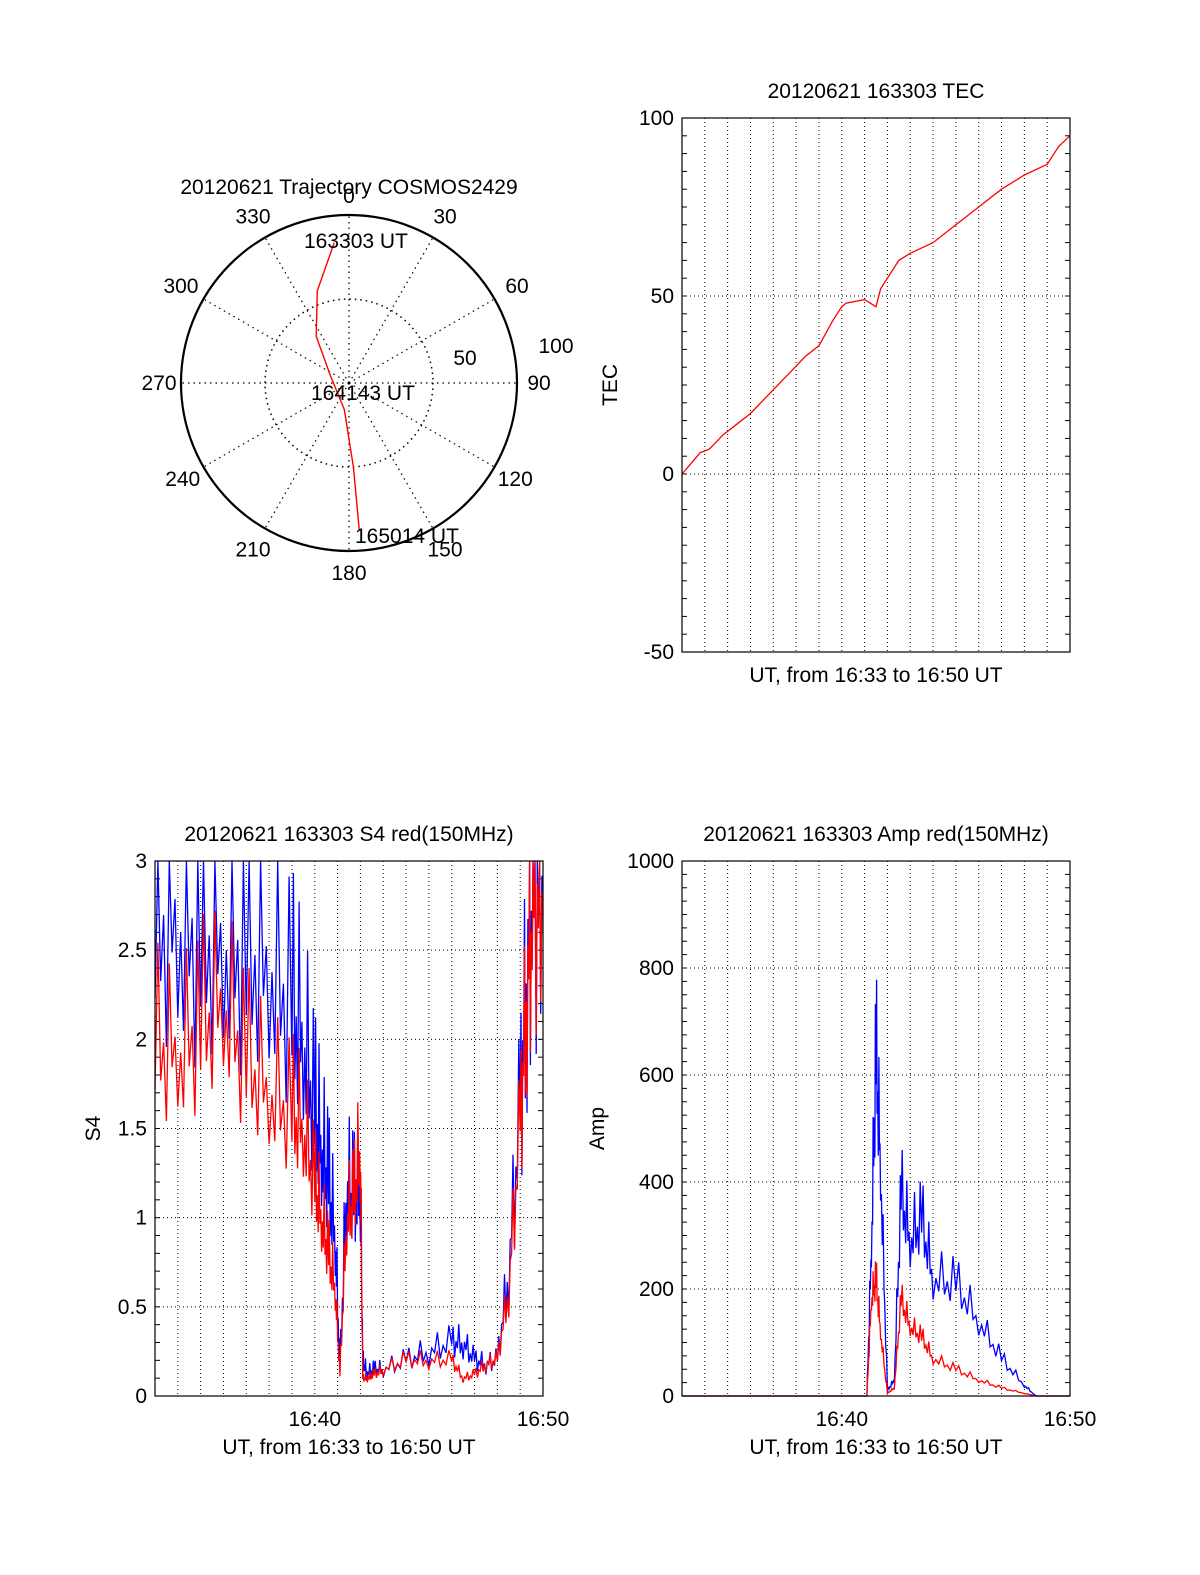 This screenshot has height=1575, width=1200. Describe the element at coordinates (141, 1218) in the screenshot. I see `y-tick-label: 1` at that location.